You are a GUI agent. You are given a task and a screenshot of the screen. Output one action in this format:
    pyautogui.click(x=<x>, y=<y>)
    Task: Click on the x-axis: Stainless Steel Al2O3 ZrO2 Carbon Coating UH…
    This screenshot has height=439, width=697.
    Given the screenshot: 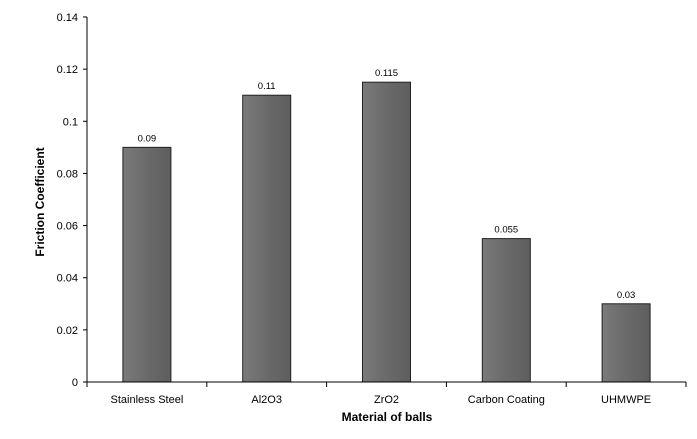 What is the action you would take?
    pyautogui.click(x=386, y=393)
    